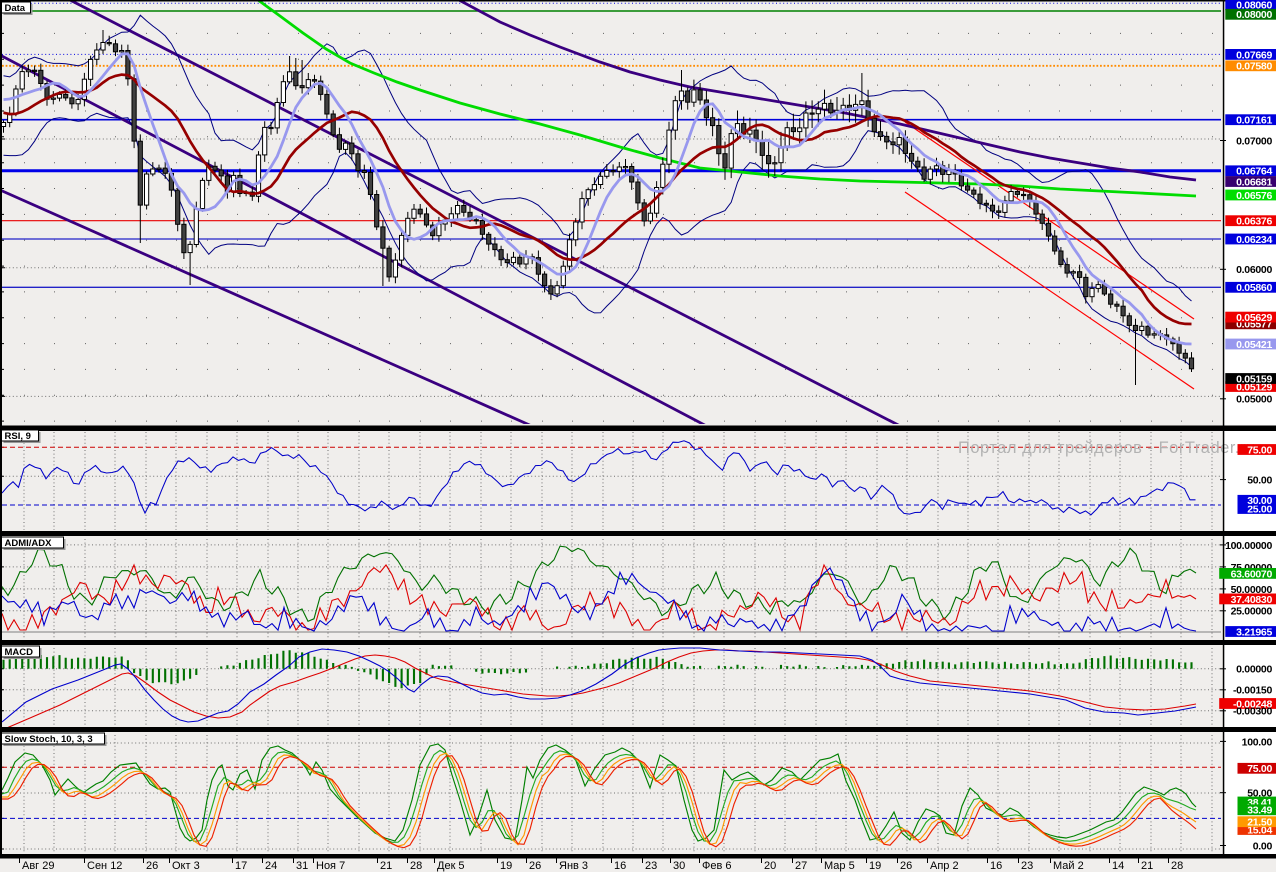 The width and height of the screenshot is (1276, 872). I want to click on svg-text: Data, so click(15, 8).